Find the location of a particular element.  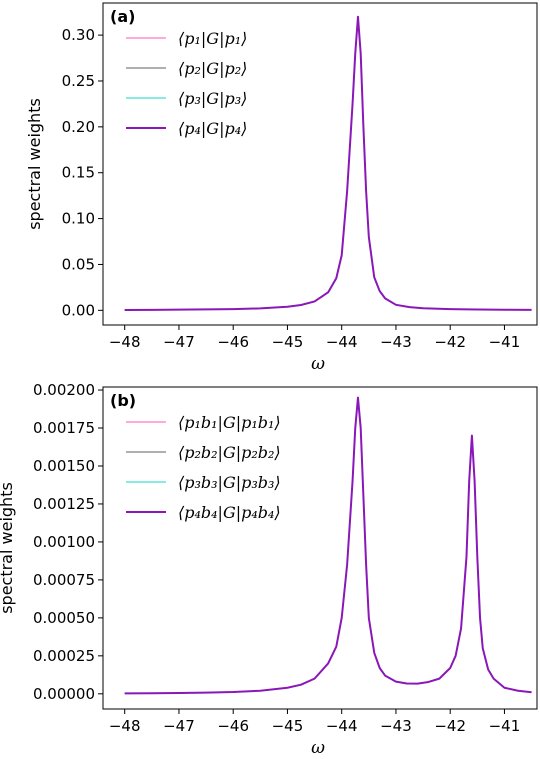

y-tick-label: 0.10 is located at coordinates (78, 219).